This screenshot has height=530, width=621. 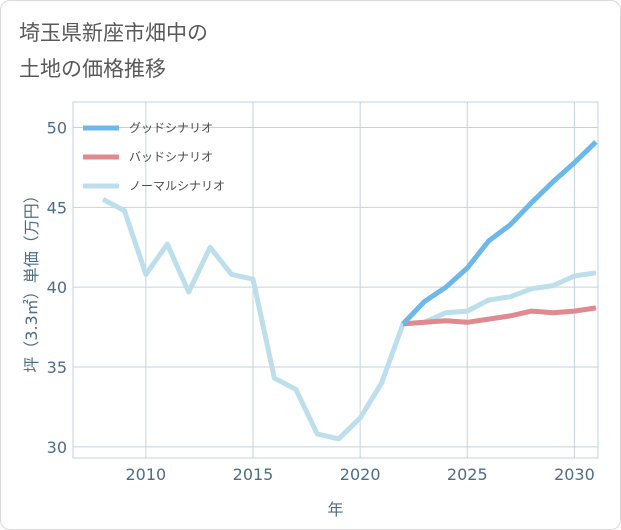 I want to click on y-tick-label: 45, so click(x=57, y=207).